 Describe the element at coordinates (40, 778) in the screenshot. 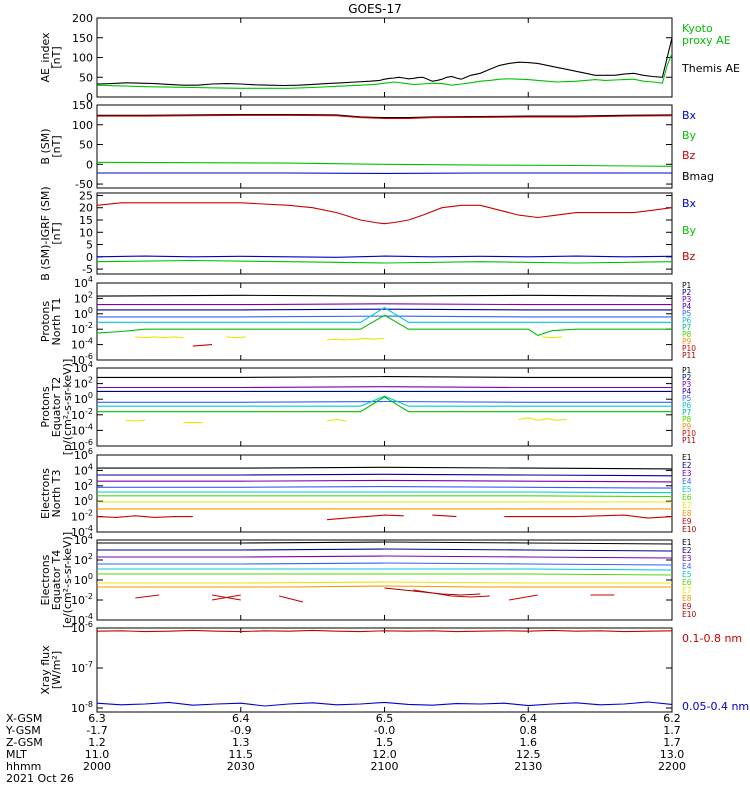

I see `date-label: 2021 Oct 26` at that location.